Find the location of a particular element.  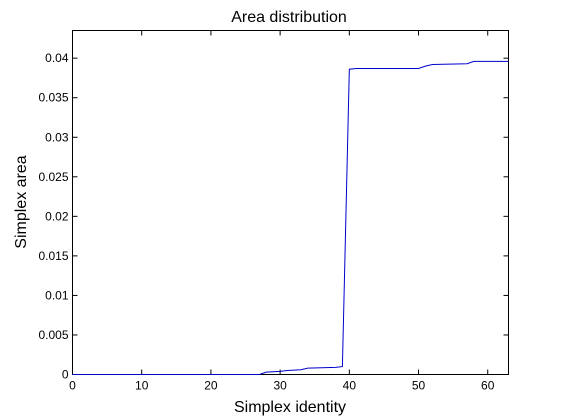

x-axis-title: Simplex identity is located at coordinates (290, 407).